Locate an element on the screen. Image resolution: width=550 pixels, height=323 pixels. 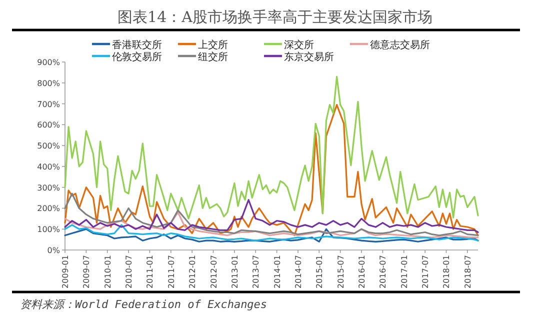
y-tick-label: 0% is located at coordinates (53, 250).